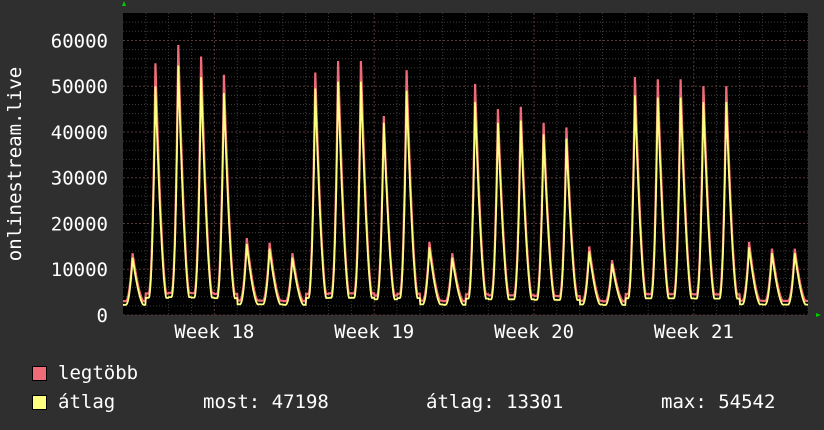  I want to click on y-tick-label: 0, so click(102, 316).